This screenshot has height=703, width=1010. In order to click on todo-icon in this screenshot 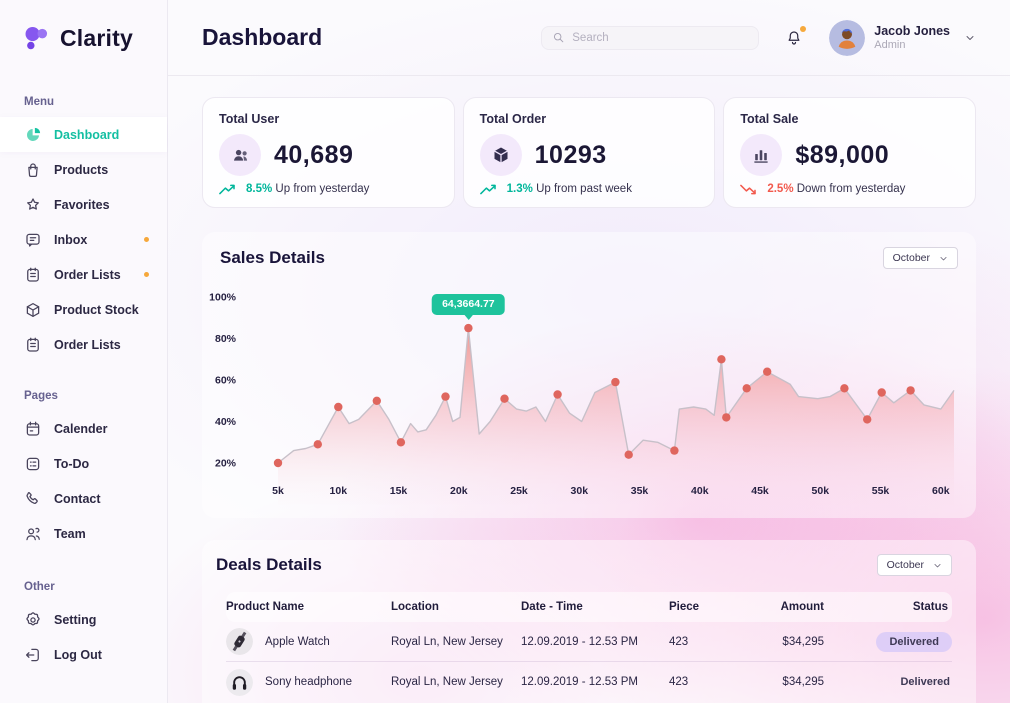, I will do `click(33, 463)`.